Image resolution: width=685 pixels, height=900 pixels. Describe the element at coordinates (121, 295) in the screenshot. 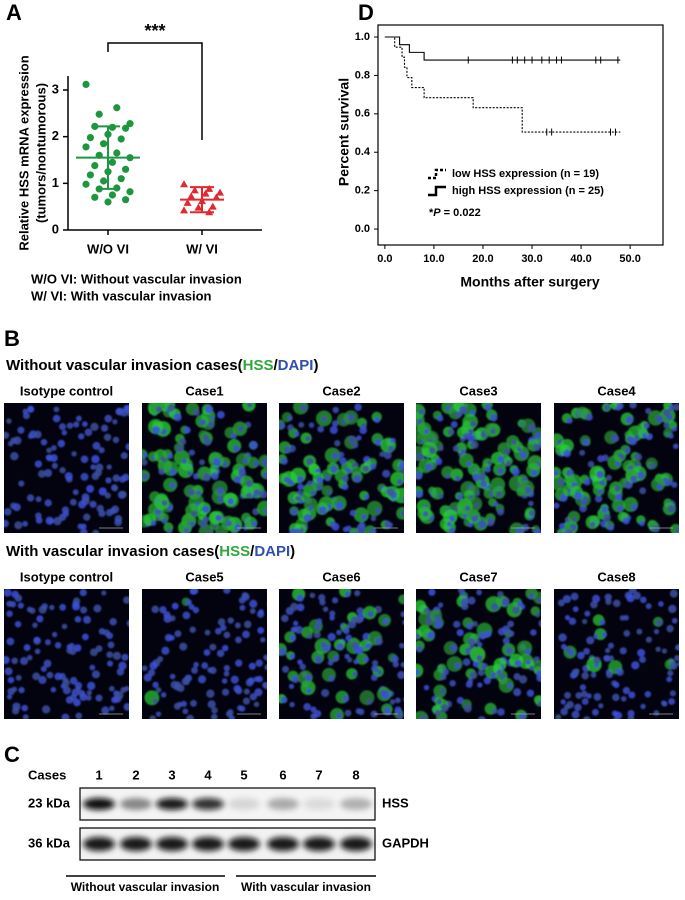

I see `note: W/ VI: With vascular invasion` at that location.